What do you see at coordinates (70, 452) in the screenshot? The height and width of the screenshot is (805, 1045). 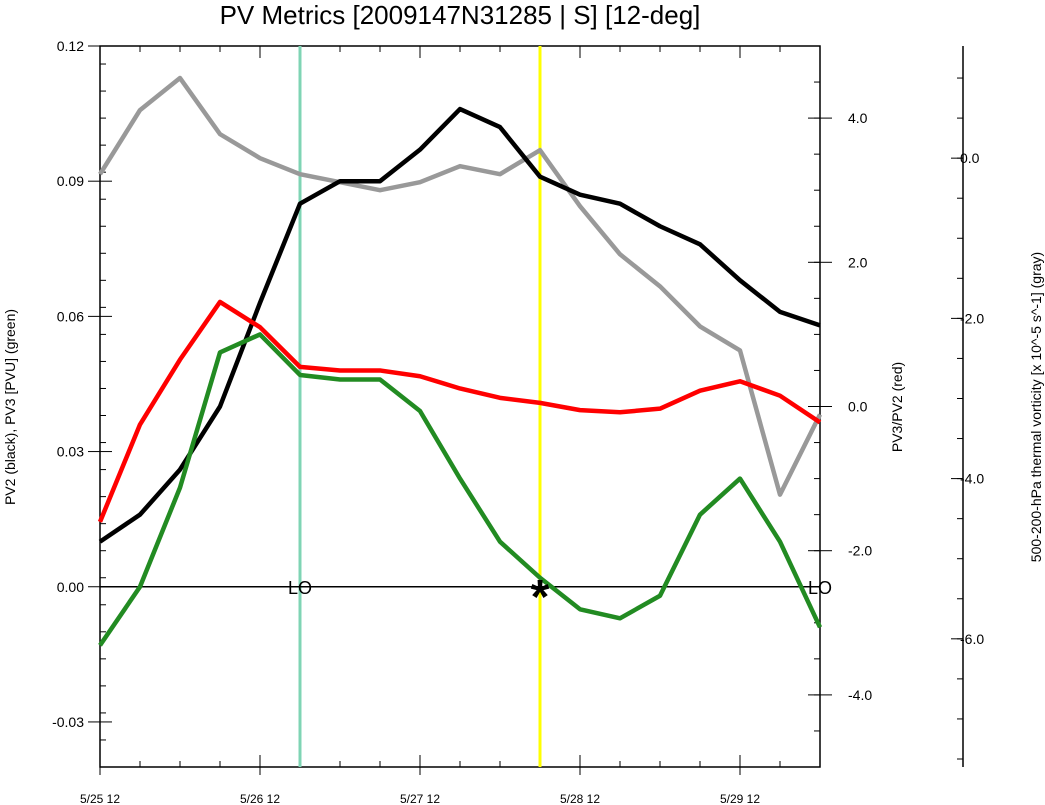 I see `left-tick-label: 0.03` at bounding box center [70, 452].